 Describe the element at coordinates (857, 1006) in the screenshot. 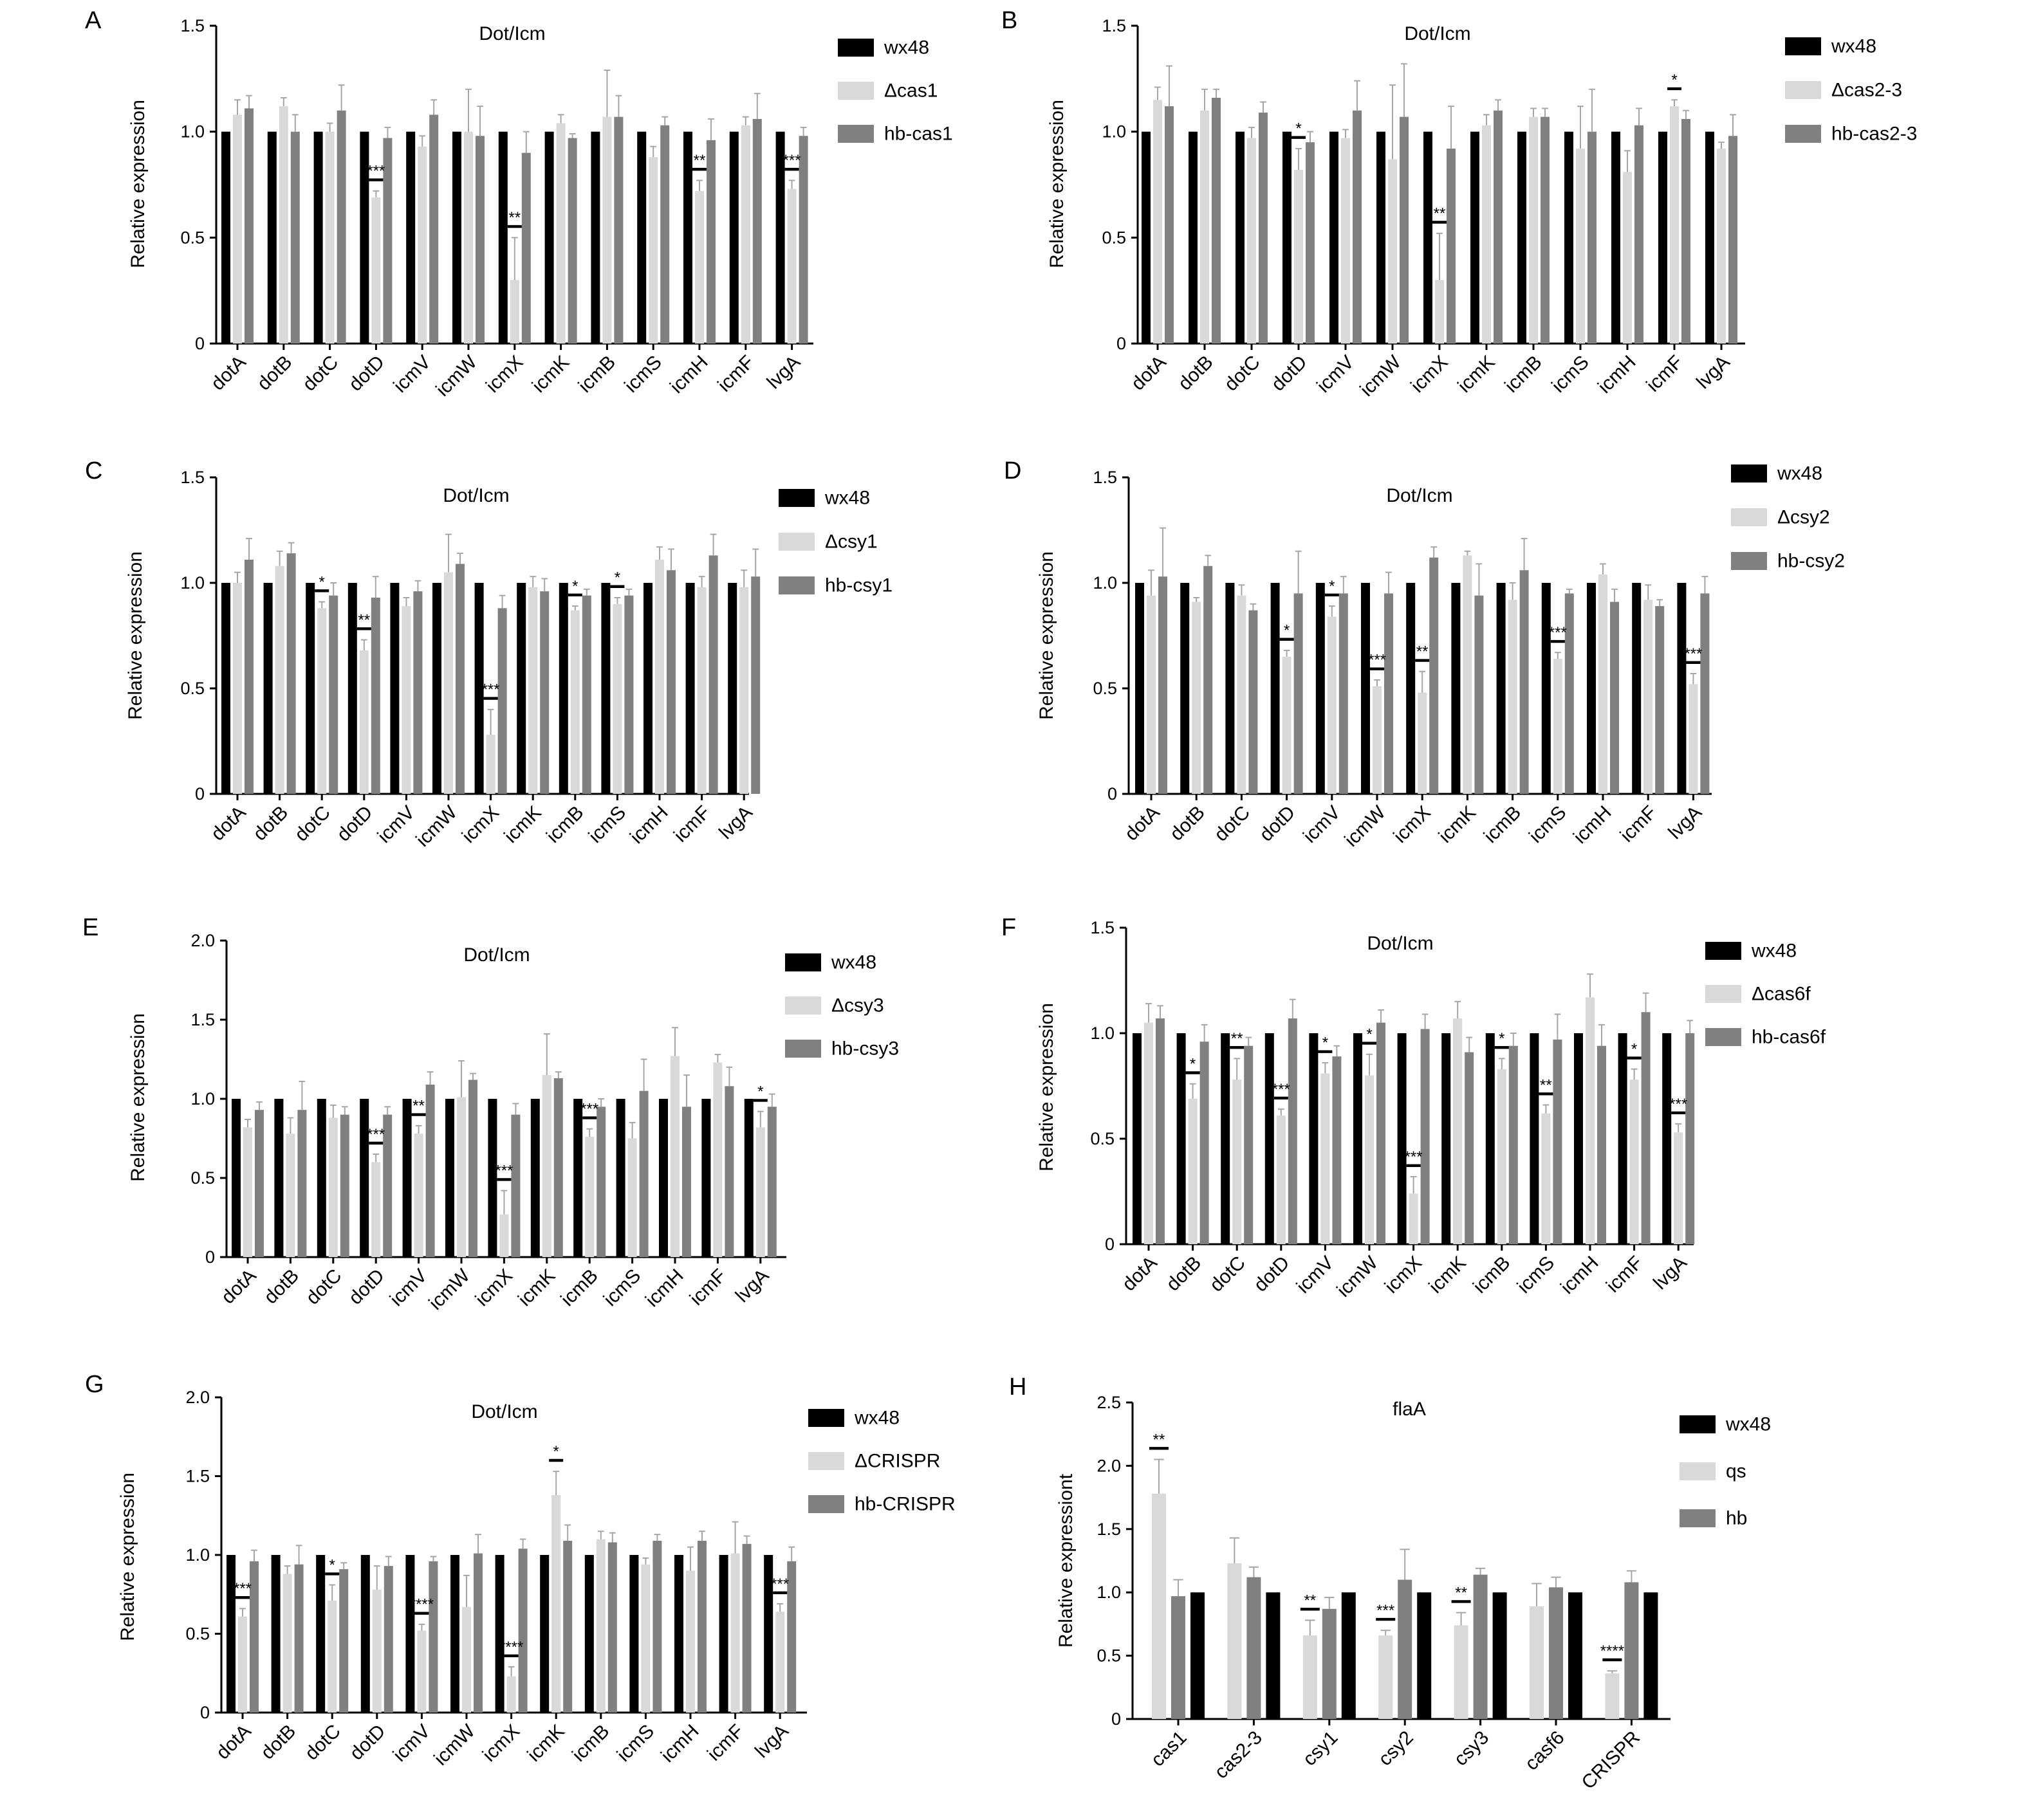

I see `legend-label: Δcsy3` at that location.